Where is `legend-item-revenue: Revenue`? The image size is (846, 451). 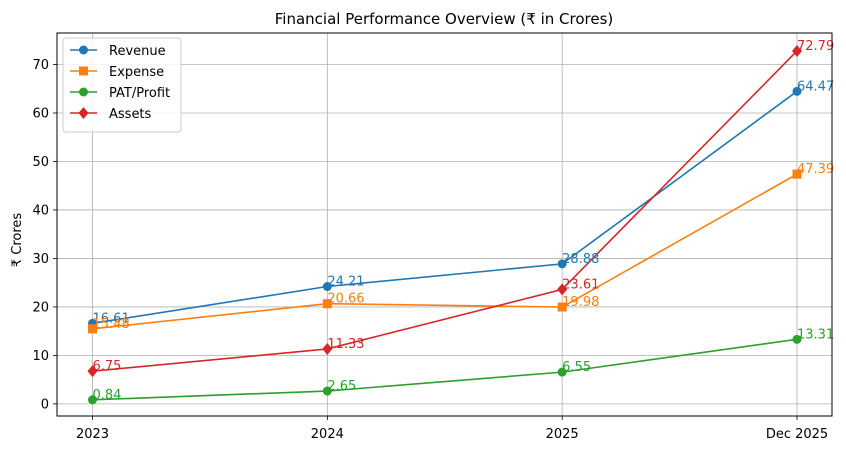
legend-item-revenue: Revenue is located at coordinates (118, 51).